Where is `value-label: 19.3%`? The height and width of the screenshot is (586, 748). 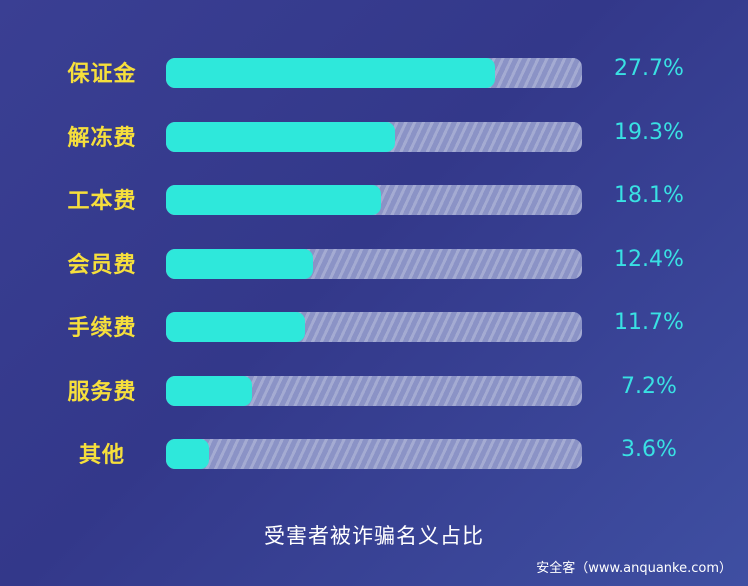
value-label: 19.3% is located at coordinates (649, 132).